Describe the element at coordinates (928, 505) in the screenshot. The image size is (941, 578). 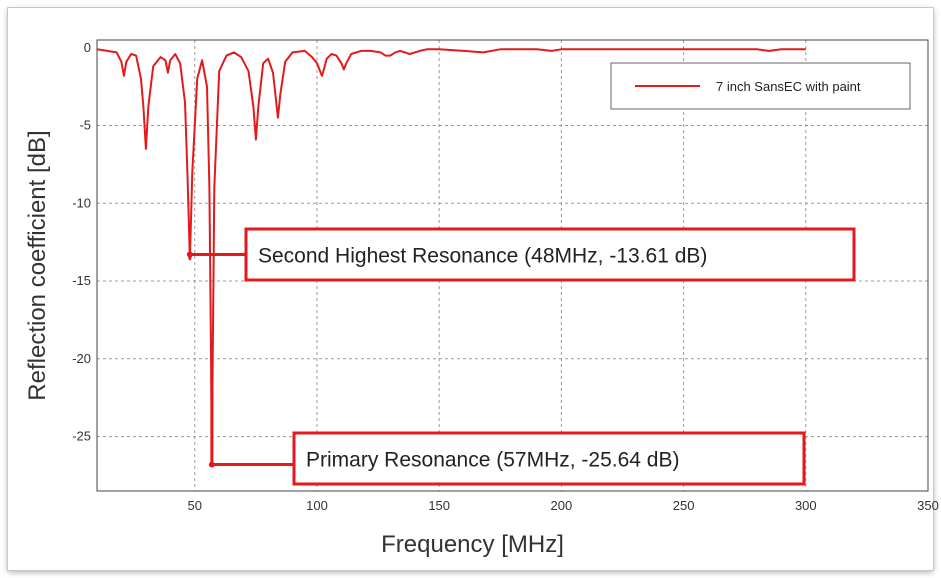
I see `x-tick-label: 350` at that location.